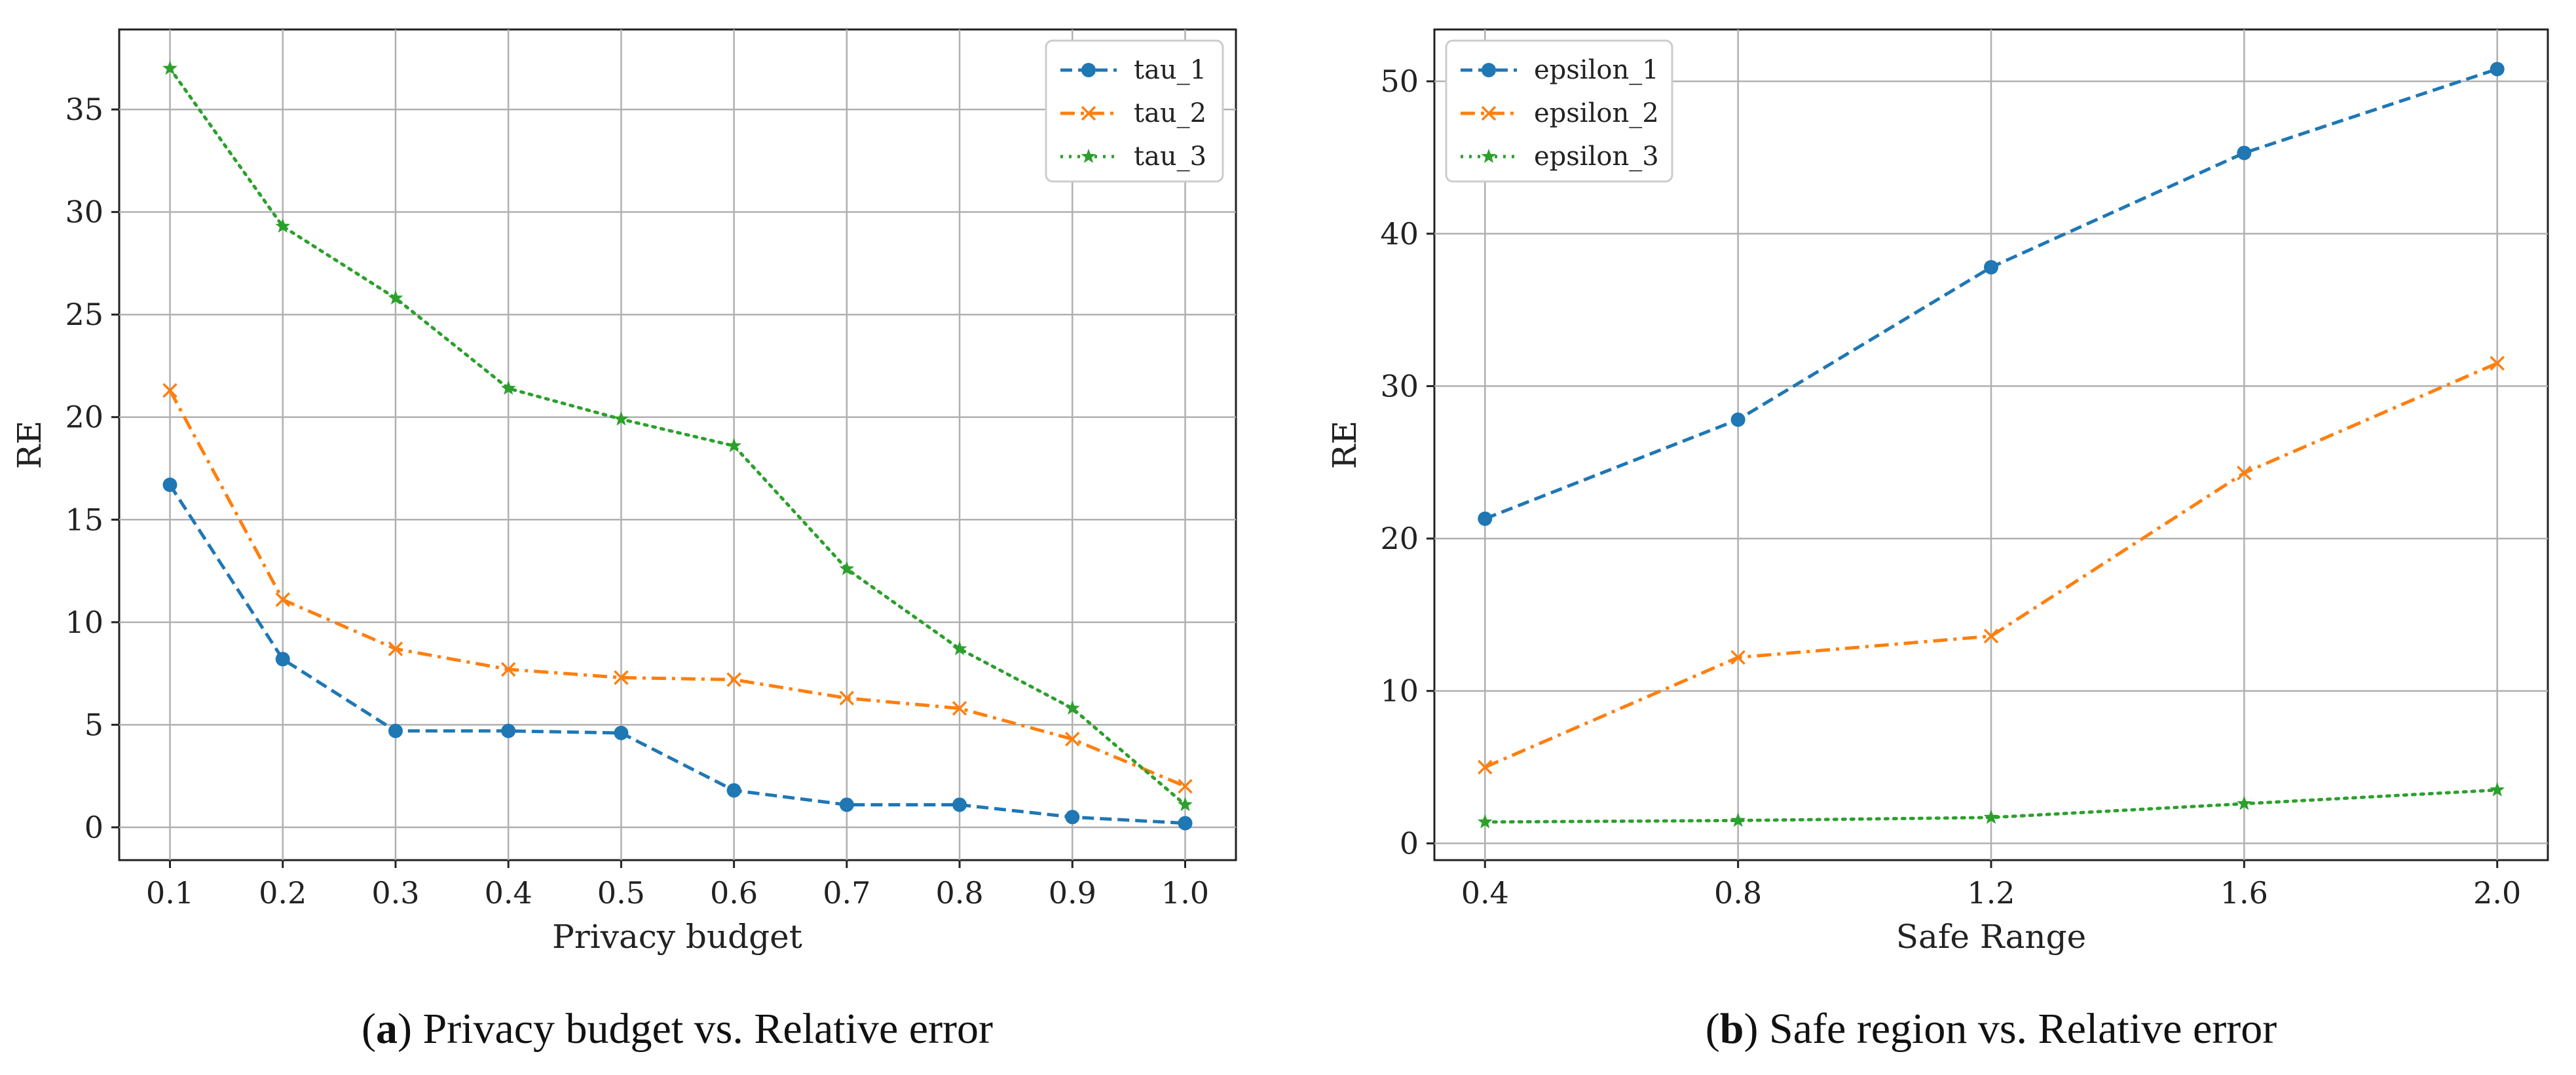  I want to click on chart-b-legend-label-epsilon_3: epsilon_3, so click(1596, 156).